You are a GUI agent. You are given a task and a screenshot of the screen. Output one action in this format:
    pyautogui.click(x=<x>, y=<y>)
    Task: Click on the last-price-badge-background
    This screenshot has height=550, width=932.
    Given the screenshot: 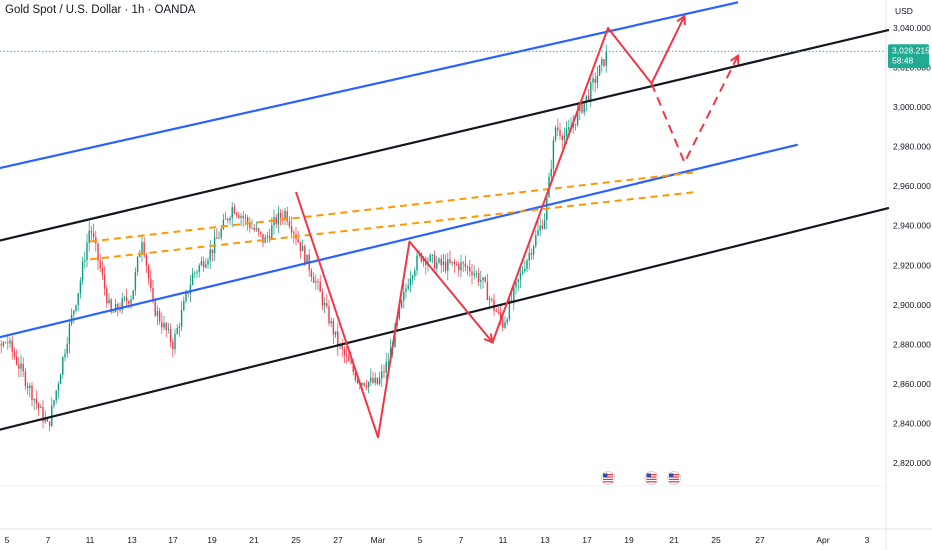 What is the action you would take?
    pyautogui.click(x=908, y=56)
    